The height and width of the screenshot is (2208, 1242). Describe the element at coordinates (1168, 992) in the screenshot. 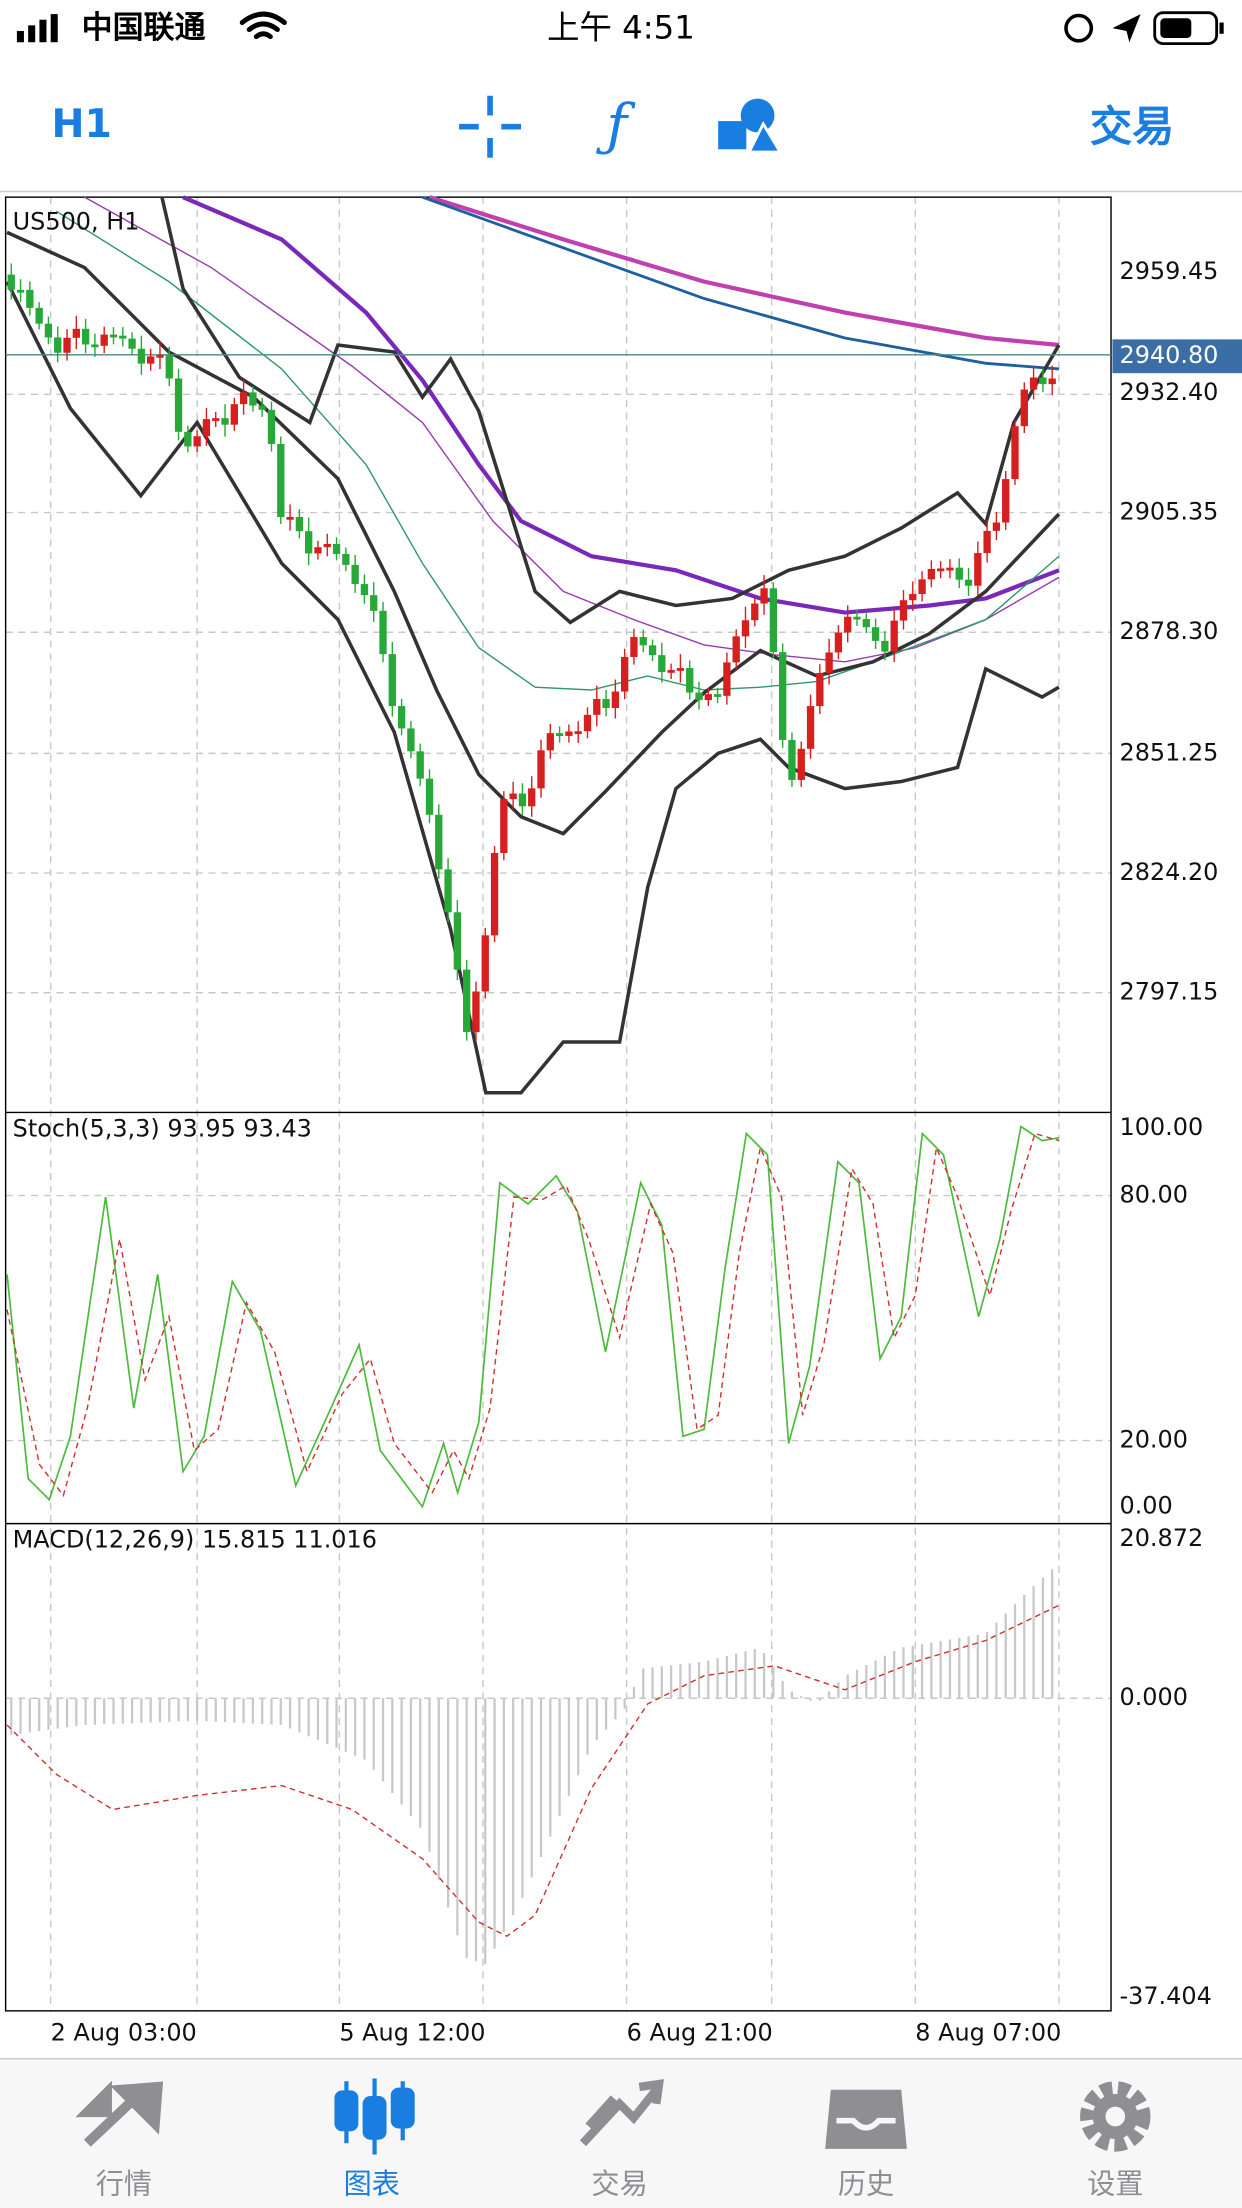

I see `price-label: 2797.15` at that location.